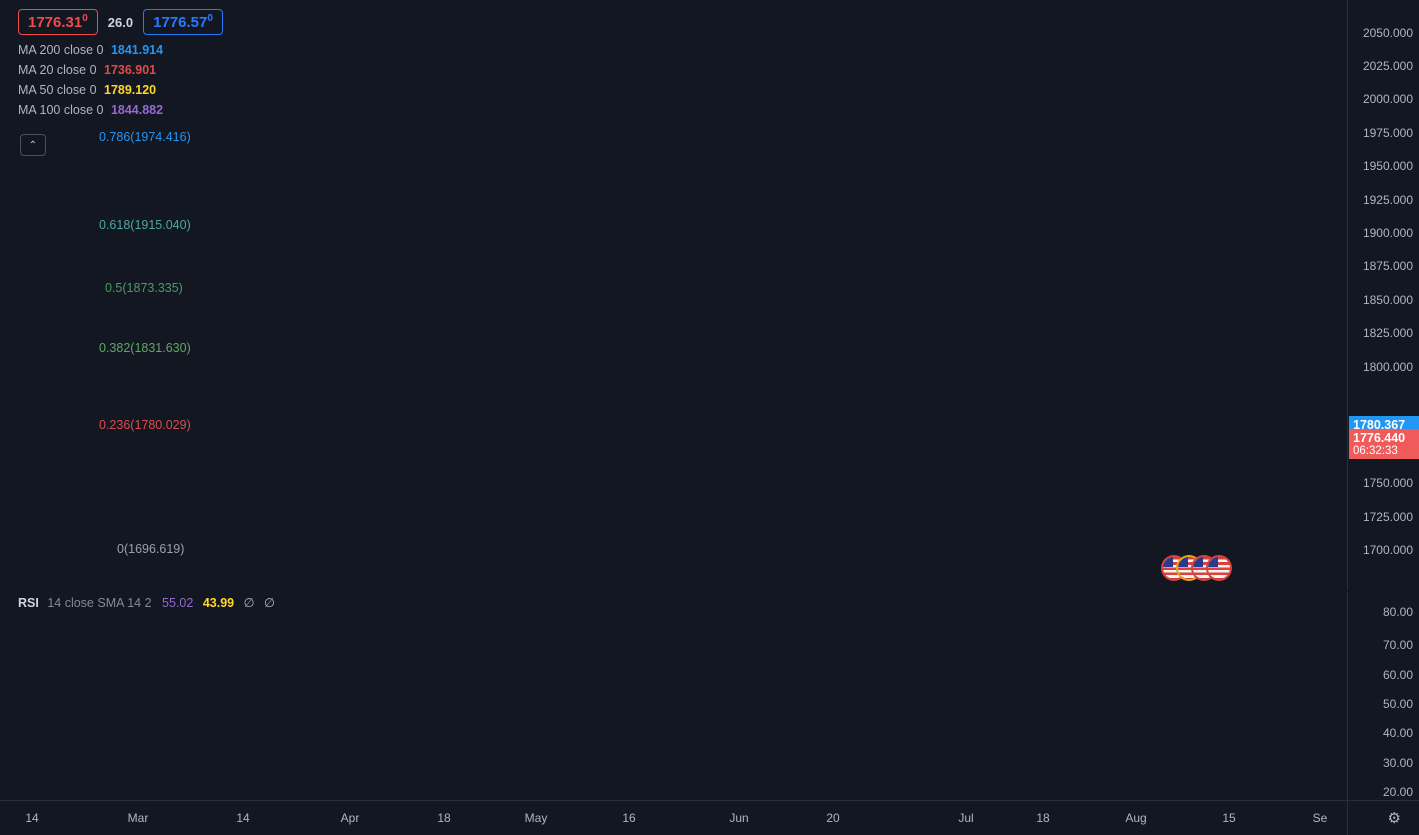 Image resolution: width=1419 pixels, height=835 pixels. Describe the element at coordinates (210, 18) in the screenshot. I see `ask-price-sup: 0` at that location.